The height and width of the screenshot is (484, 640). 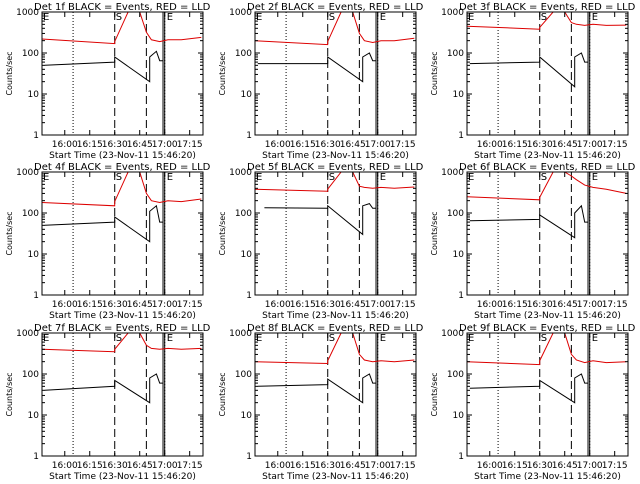 What do you see at coordinates (547, 167) in the screenshot?
I see `panel-title: Det 6f BLACK = Events, RED = LLD` at bounding box center [547, 167].